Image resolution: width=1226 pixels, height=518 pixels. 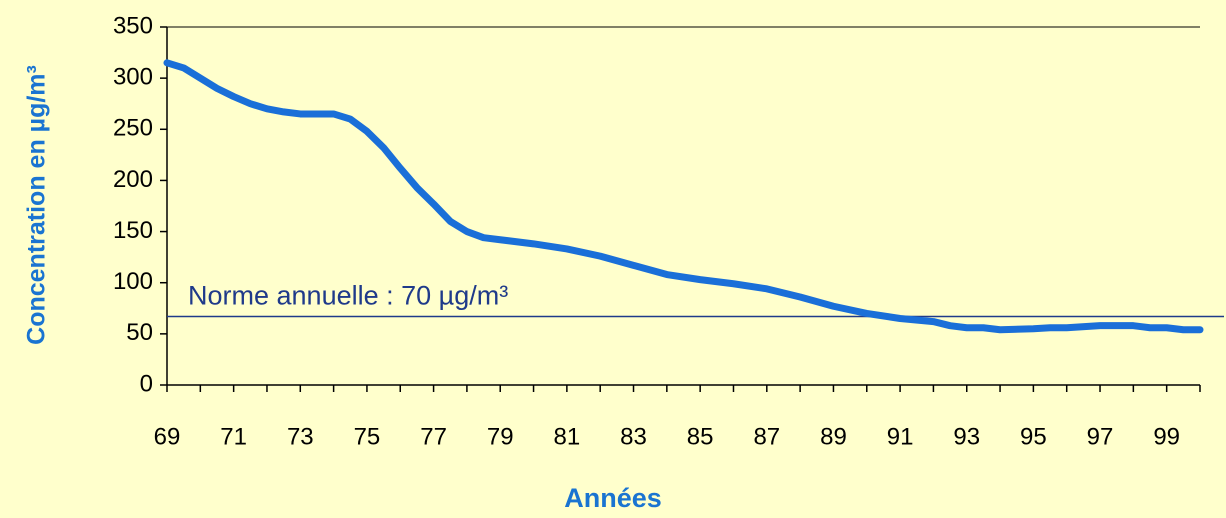 I want to click on x-tick-label: 95, so click(x=1033, y=436).